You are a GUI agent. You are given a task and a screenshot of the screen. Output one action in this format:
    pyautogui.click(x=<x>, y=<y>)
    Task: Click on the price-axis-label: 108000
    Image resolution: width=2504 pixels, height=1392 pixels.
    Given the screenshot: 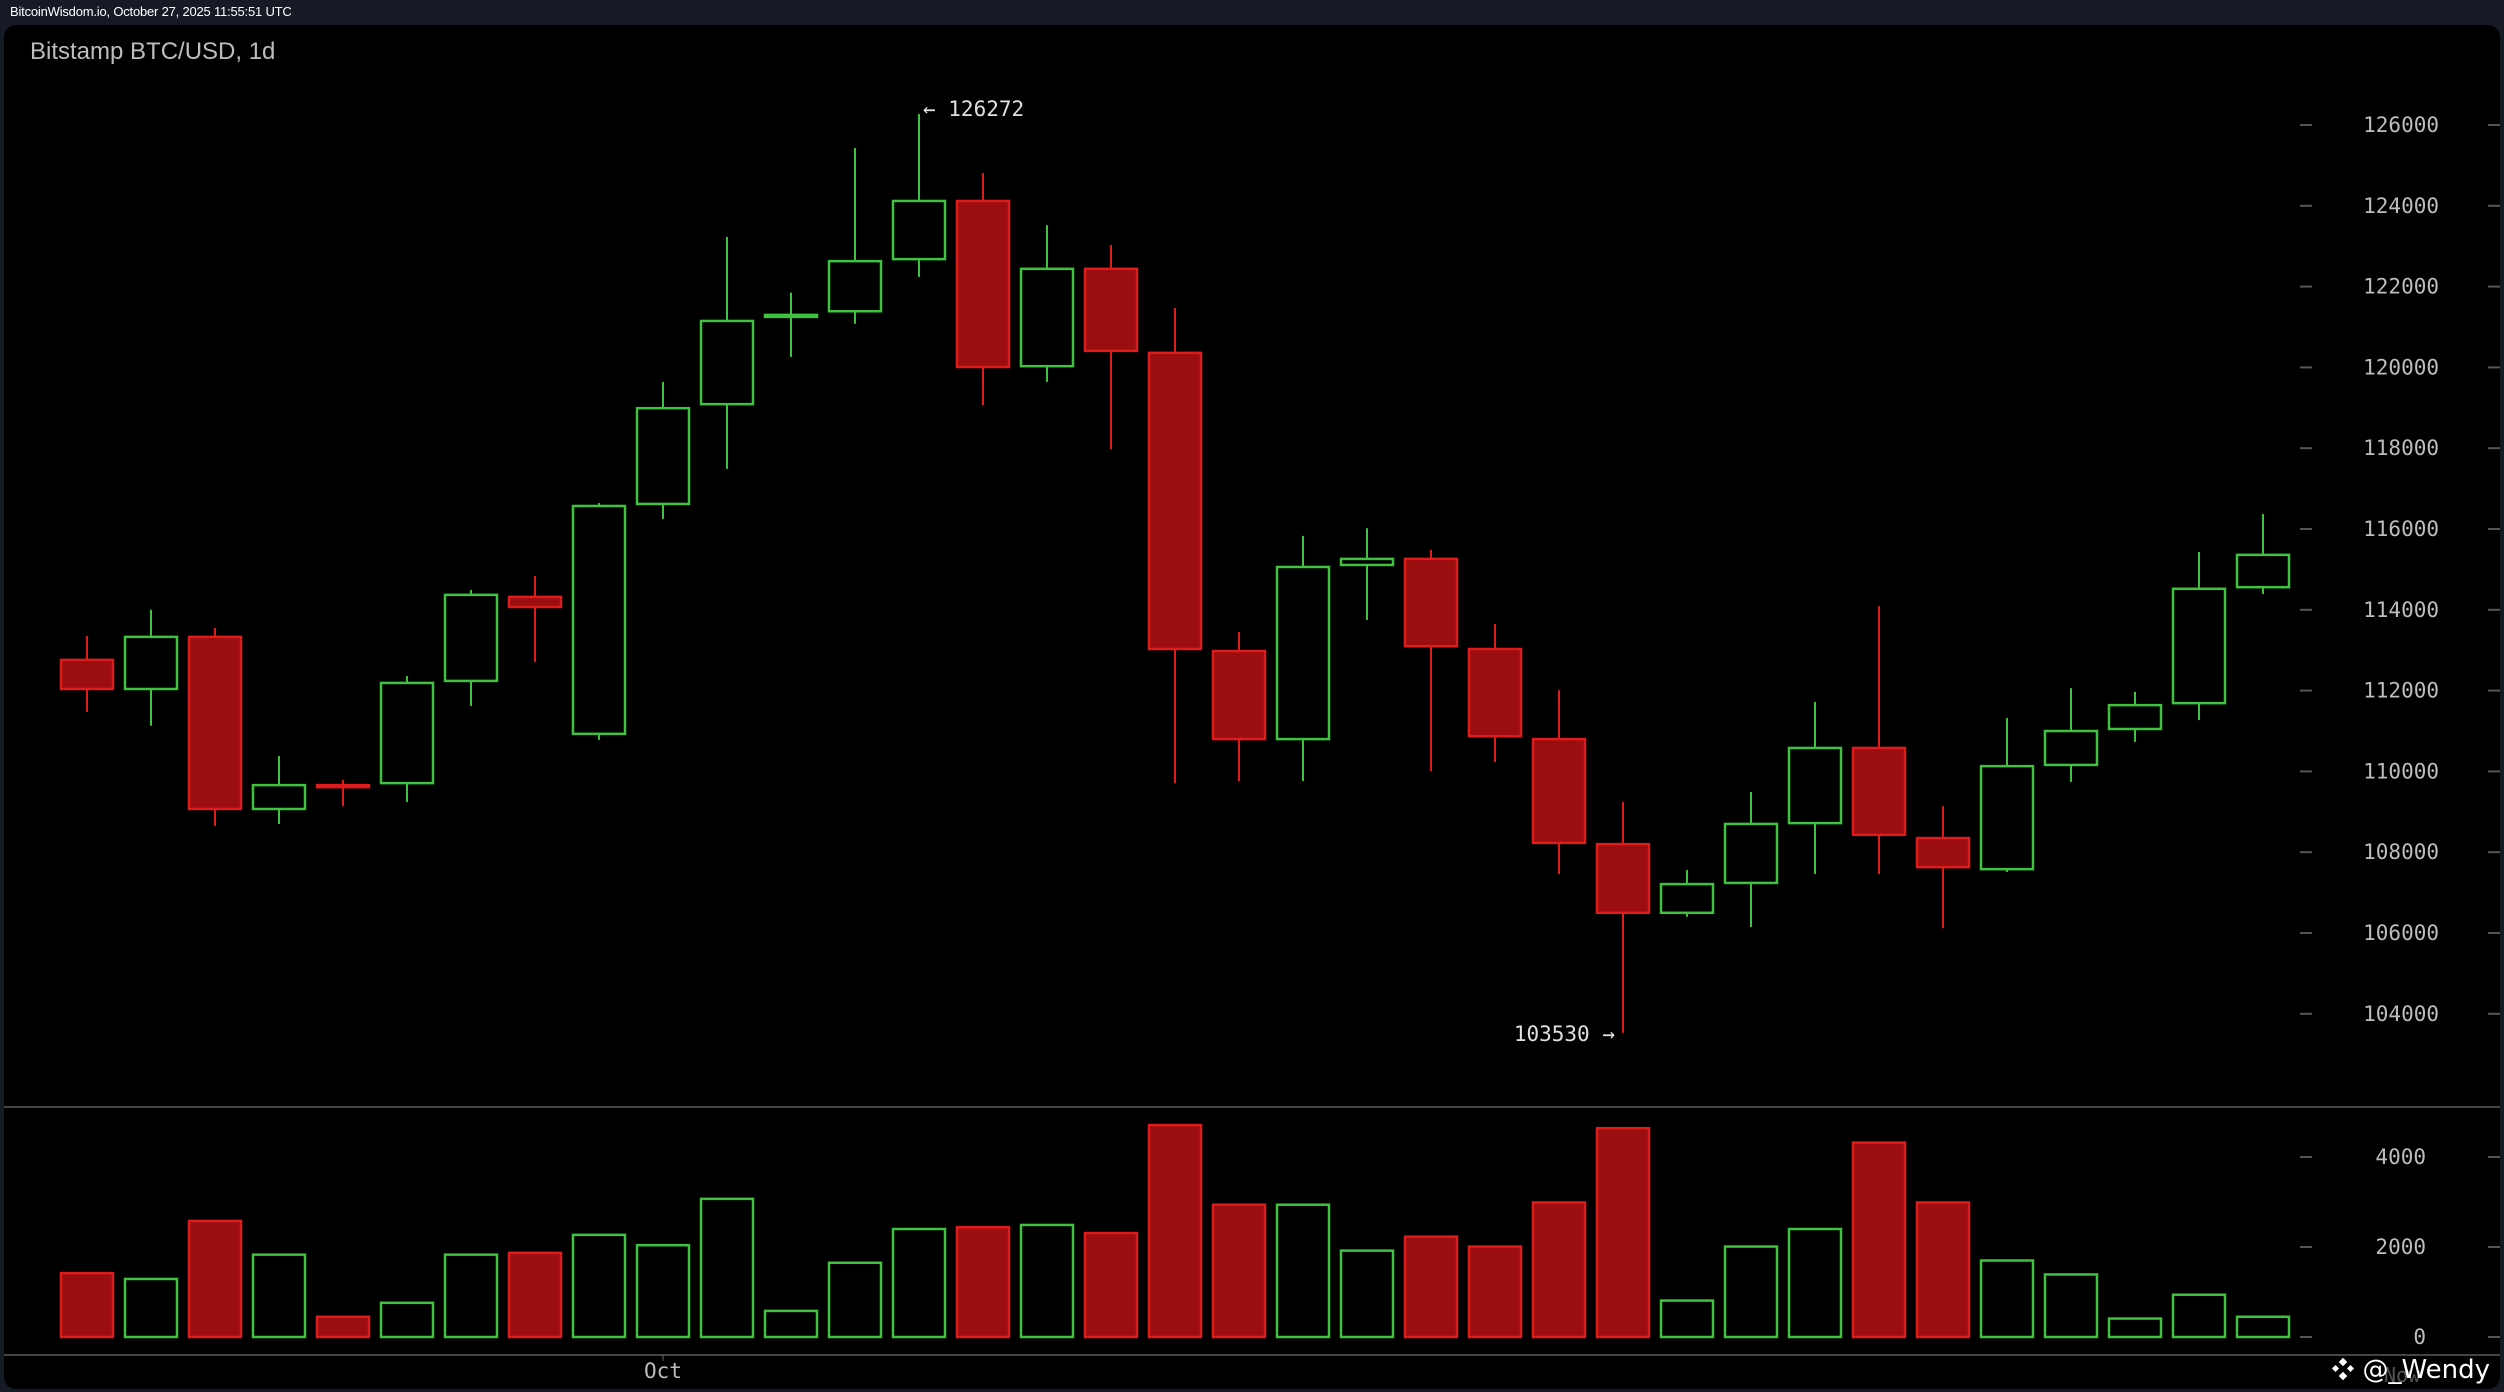 What is the action you would take?
    pyautogui.click(x=2401, y=852)
    